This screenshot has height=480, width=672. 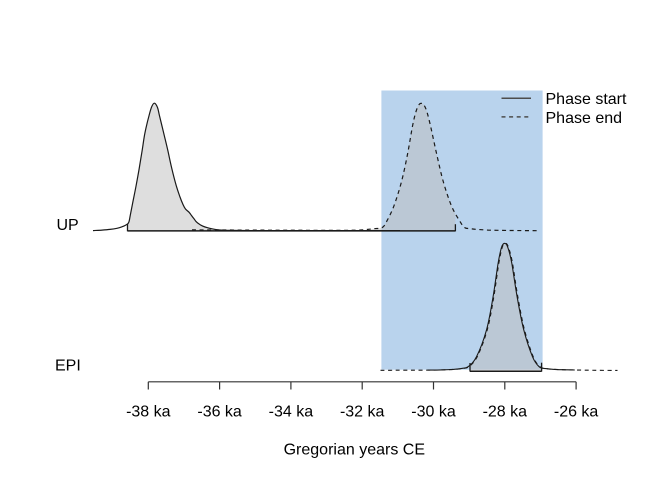 I want to click on svg-text: -32 ka, so click(x=362, y=411).